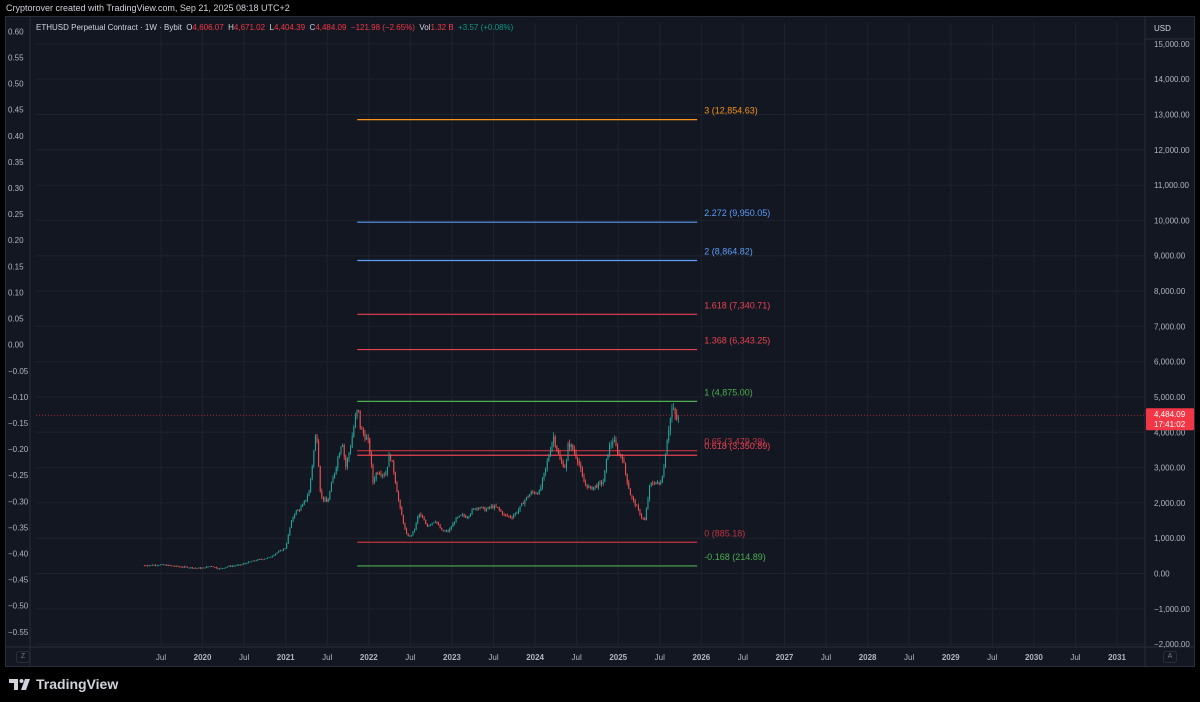 This screenshot has width=1200, height=702. I want to click on left-axis-tick: 0.40, so click(16, 136).